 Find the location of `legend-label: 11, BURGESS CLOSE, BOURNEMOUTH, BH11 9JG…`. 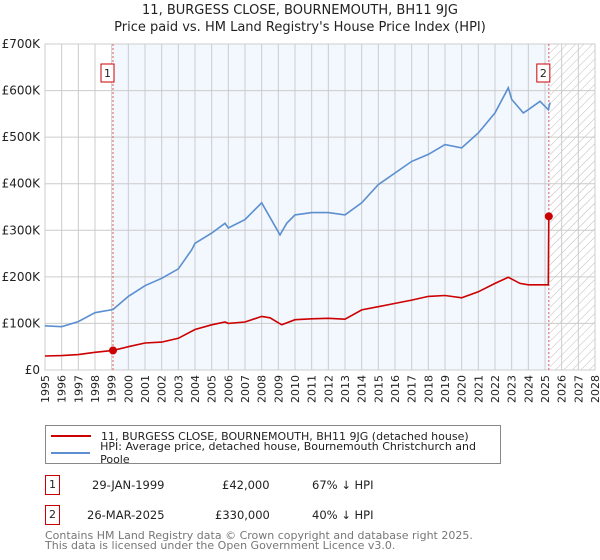

legend-label: 11, BURGESS CLOSE, BOURNEMOUTH, BH11 9JG… is located at coordinates (285, 436).